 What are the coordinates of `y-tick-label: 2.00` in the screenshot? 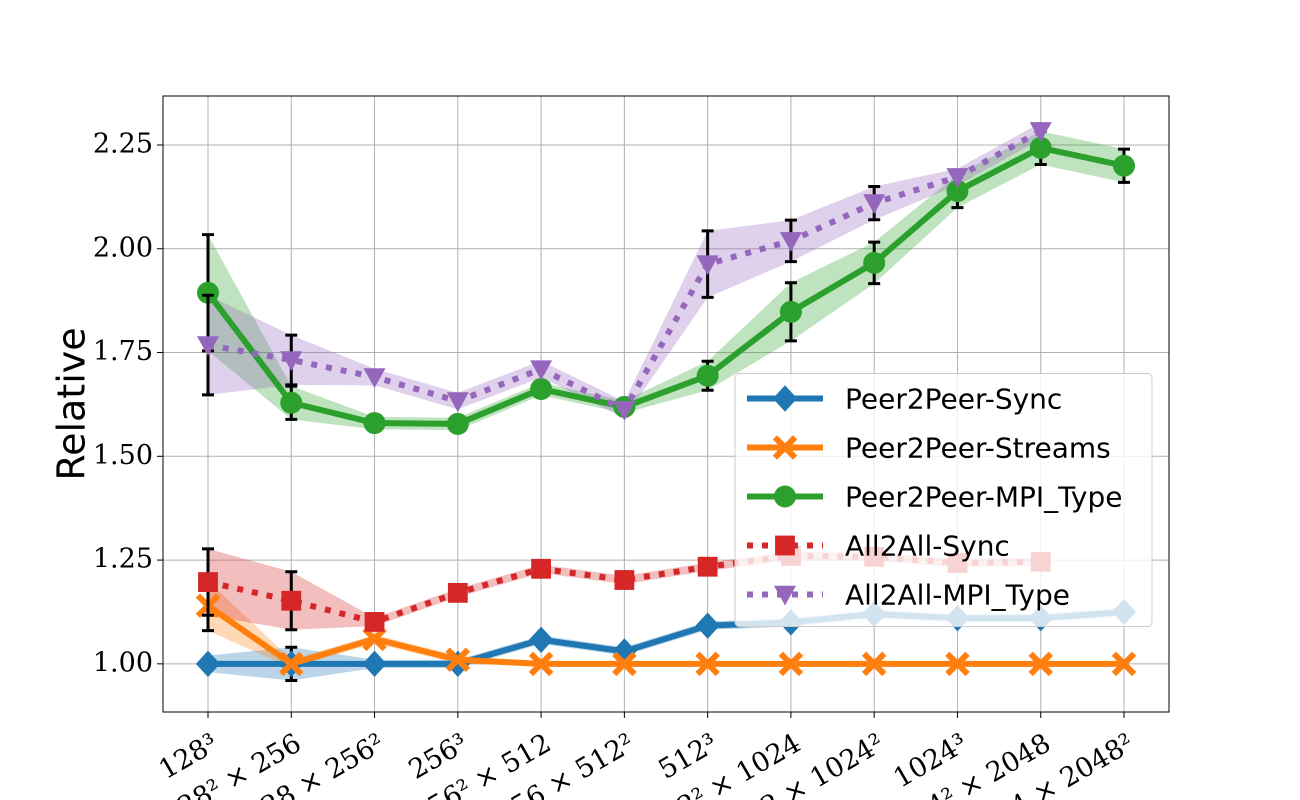 It's located at (123, 247).